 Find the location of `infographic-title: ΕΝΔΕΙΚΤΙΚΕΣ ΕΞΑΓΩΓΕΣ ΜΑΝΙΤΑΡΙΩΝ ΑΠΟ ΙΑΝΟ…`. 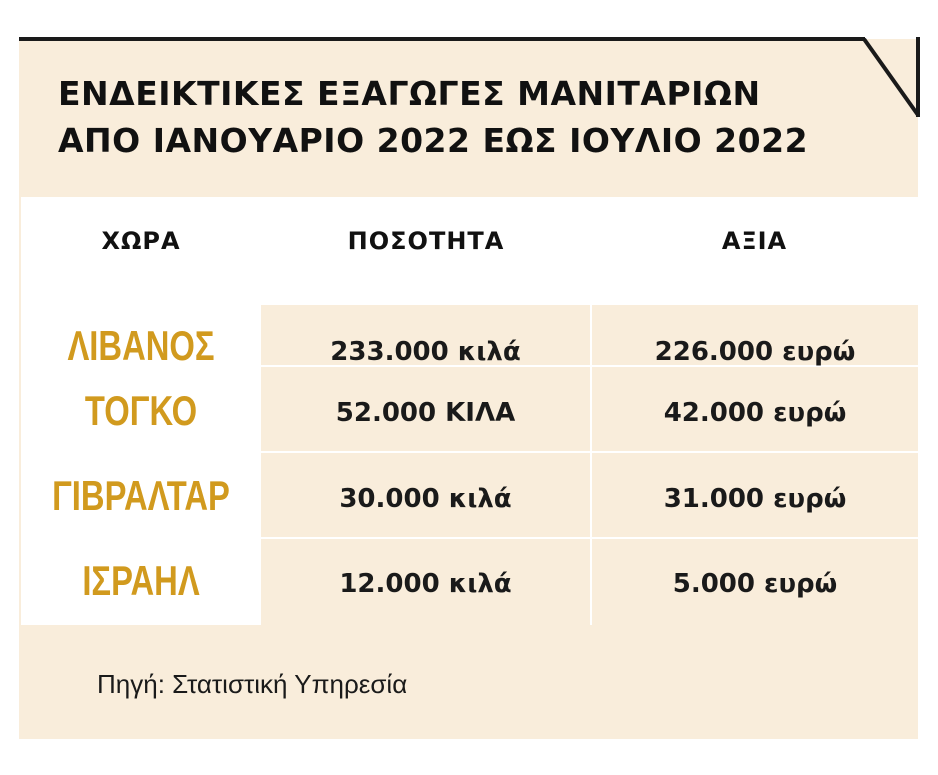

infographic-title: ΕΝΔΕΙΚΤΙΚΕΣ ΕΞΑΓΩΓΕΣ ΜΑΝΙΤΑΡΙΩΝ ΑΠΟ ΙΑΝΟ… is located at coordinates (458, 117).